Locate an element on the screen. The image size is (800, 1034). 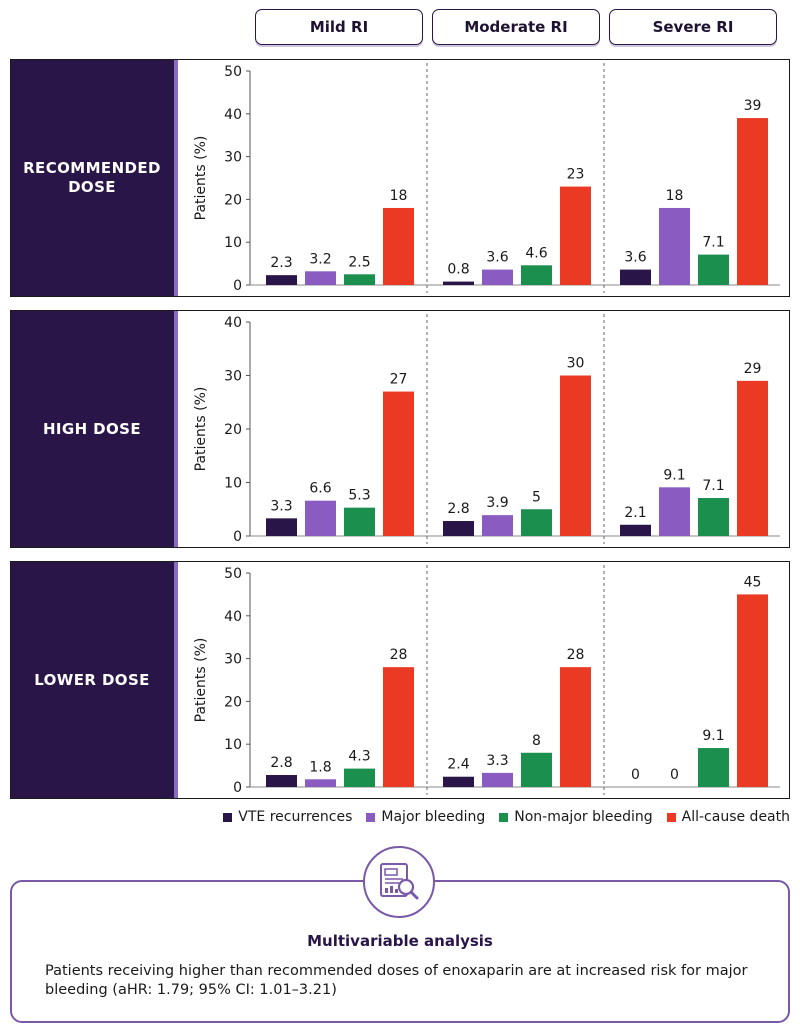
y-tick-label-0-0: 0 is located at coordinates (237, 286).